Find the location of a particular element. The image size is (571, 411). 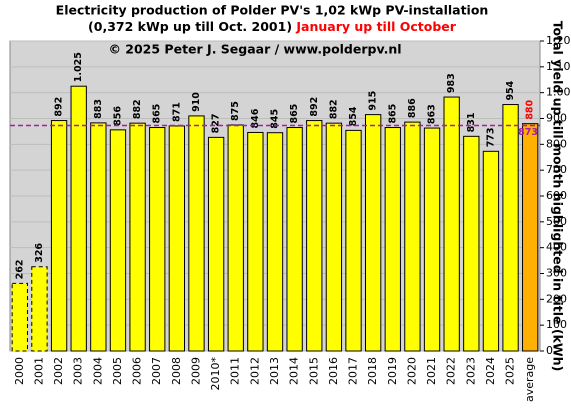

value-label: 262 is located at coordinates (19, 269).